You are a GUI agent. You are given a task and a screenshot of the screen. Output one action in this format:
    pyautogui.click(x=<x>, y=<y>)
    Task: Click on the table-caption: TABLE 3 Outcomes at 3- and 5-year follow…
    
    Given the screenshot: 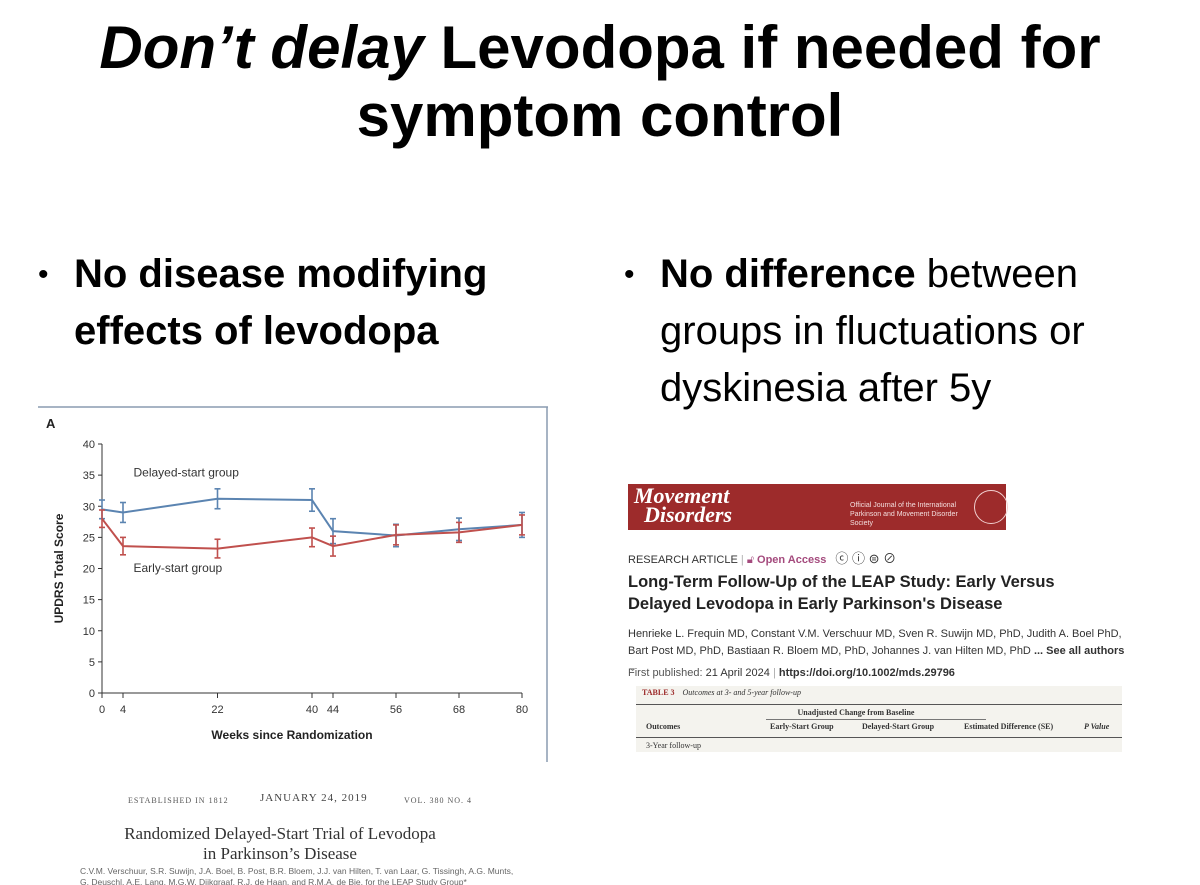 What is the action you would take?
    pyautogui.click(x=721, y=692)
    